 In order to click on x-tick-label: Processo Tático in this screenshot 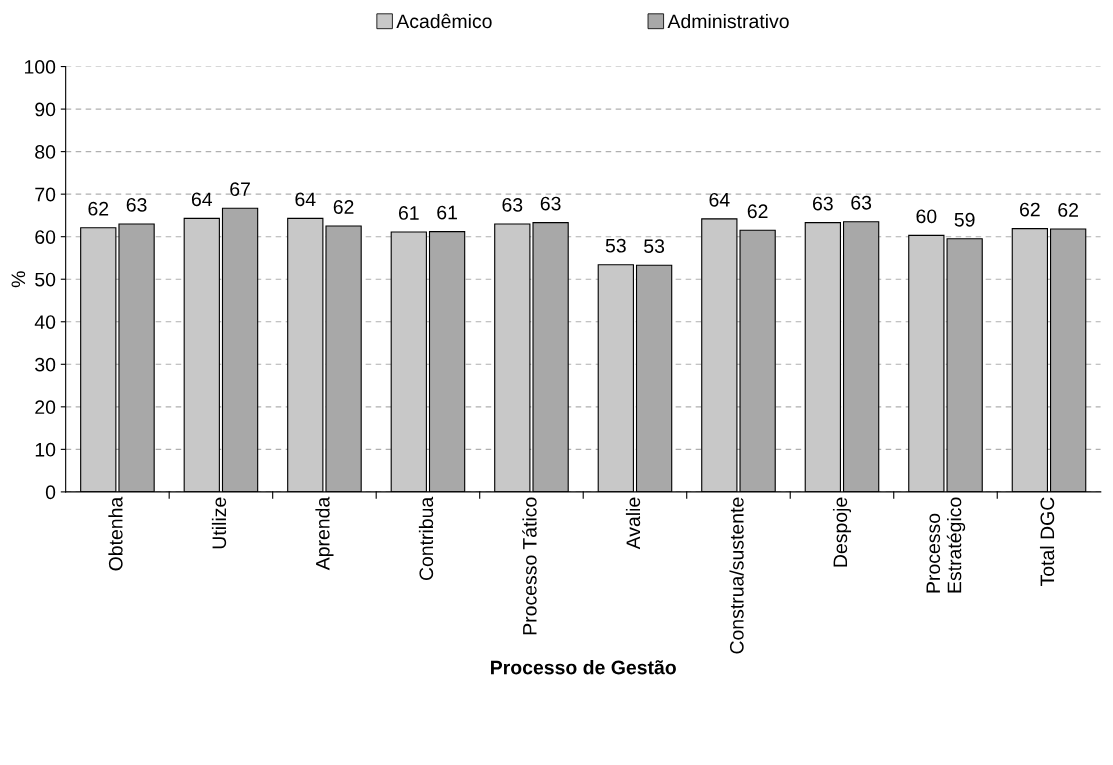, I will do `click(529, 566)`.